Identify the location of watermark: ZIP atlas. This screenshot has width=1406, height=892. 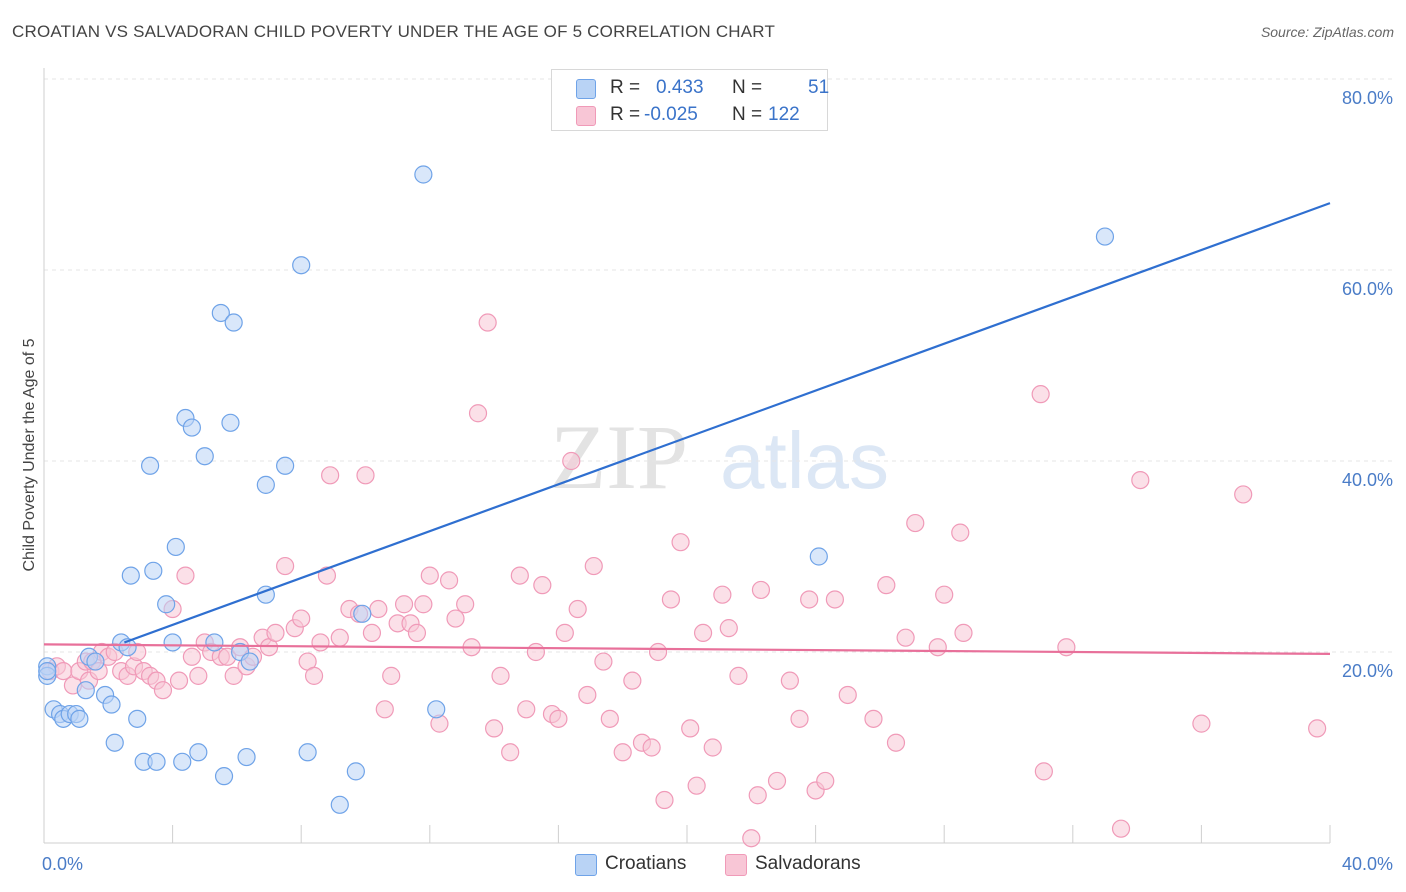
(719, 457).